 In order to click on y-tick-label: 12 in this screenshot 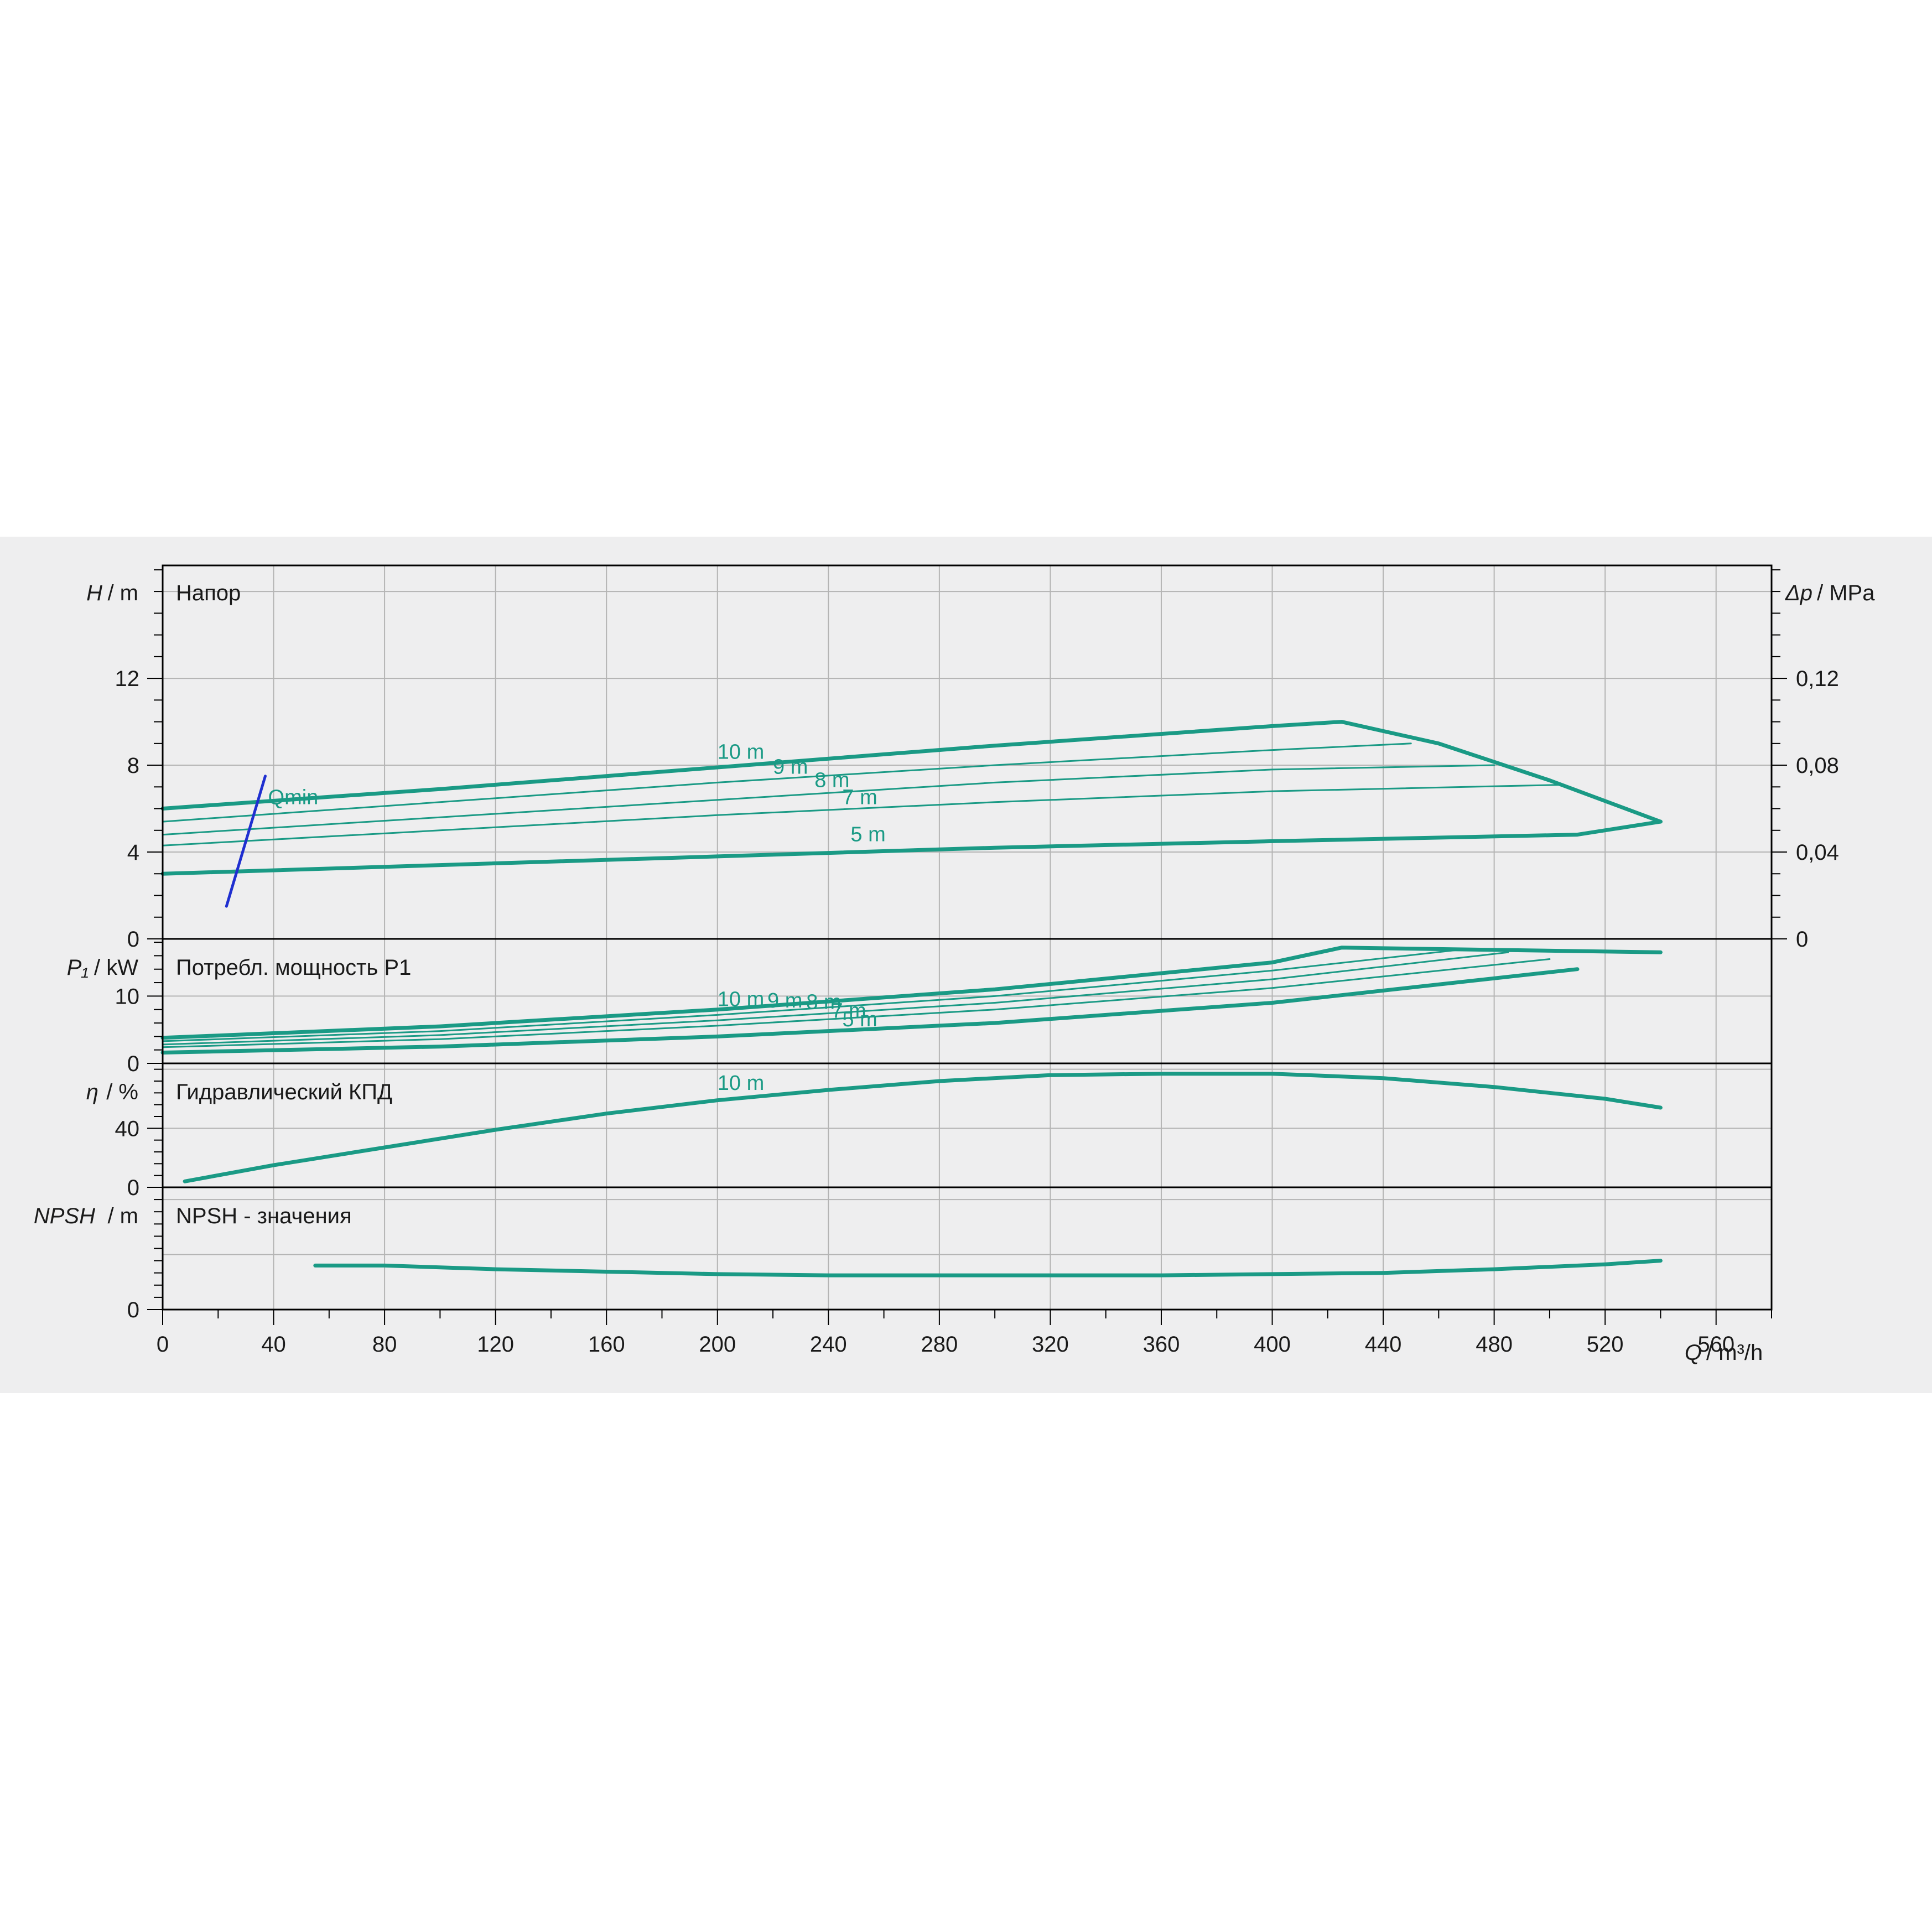, I will do `click(127, 679)`.